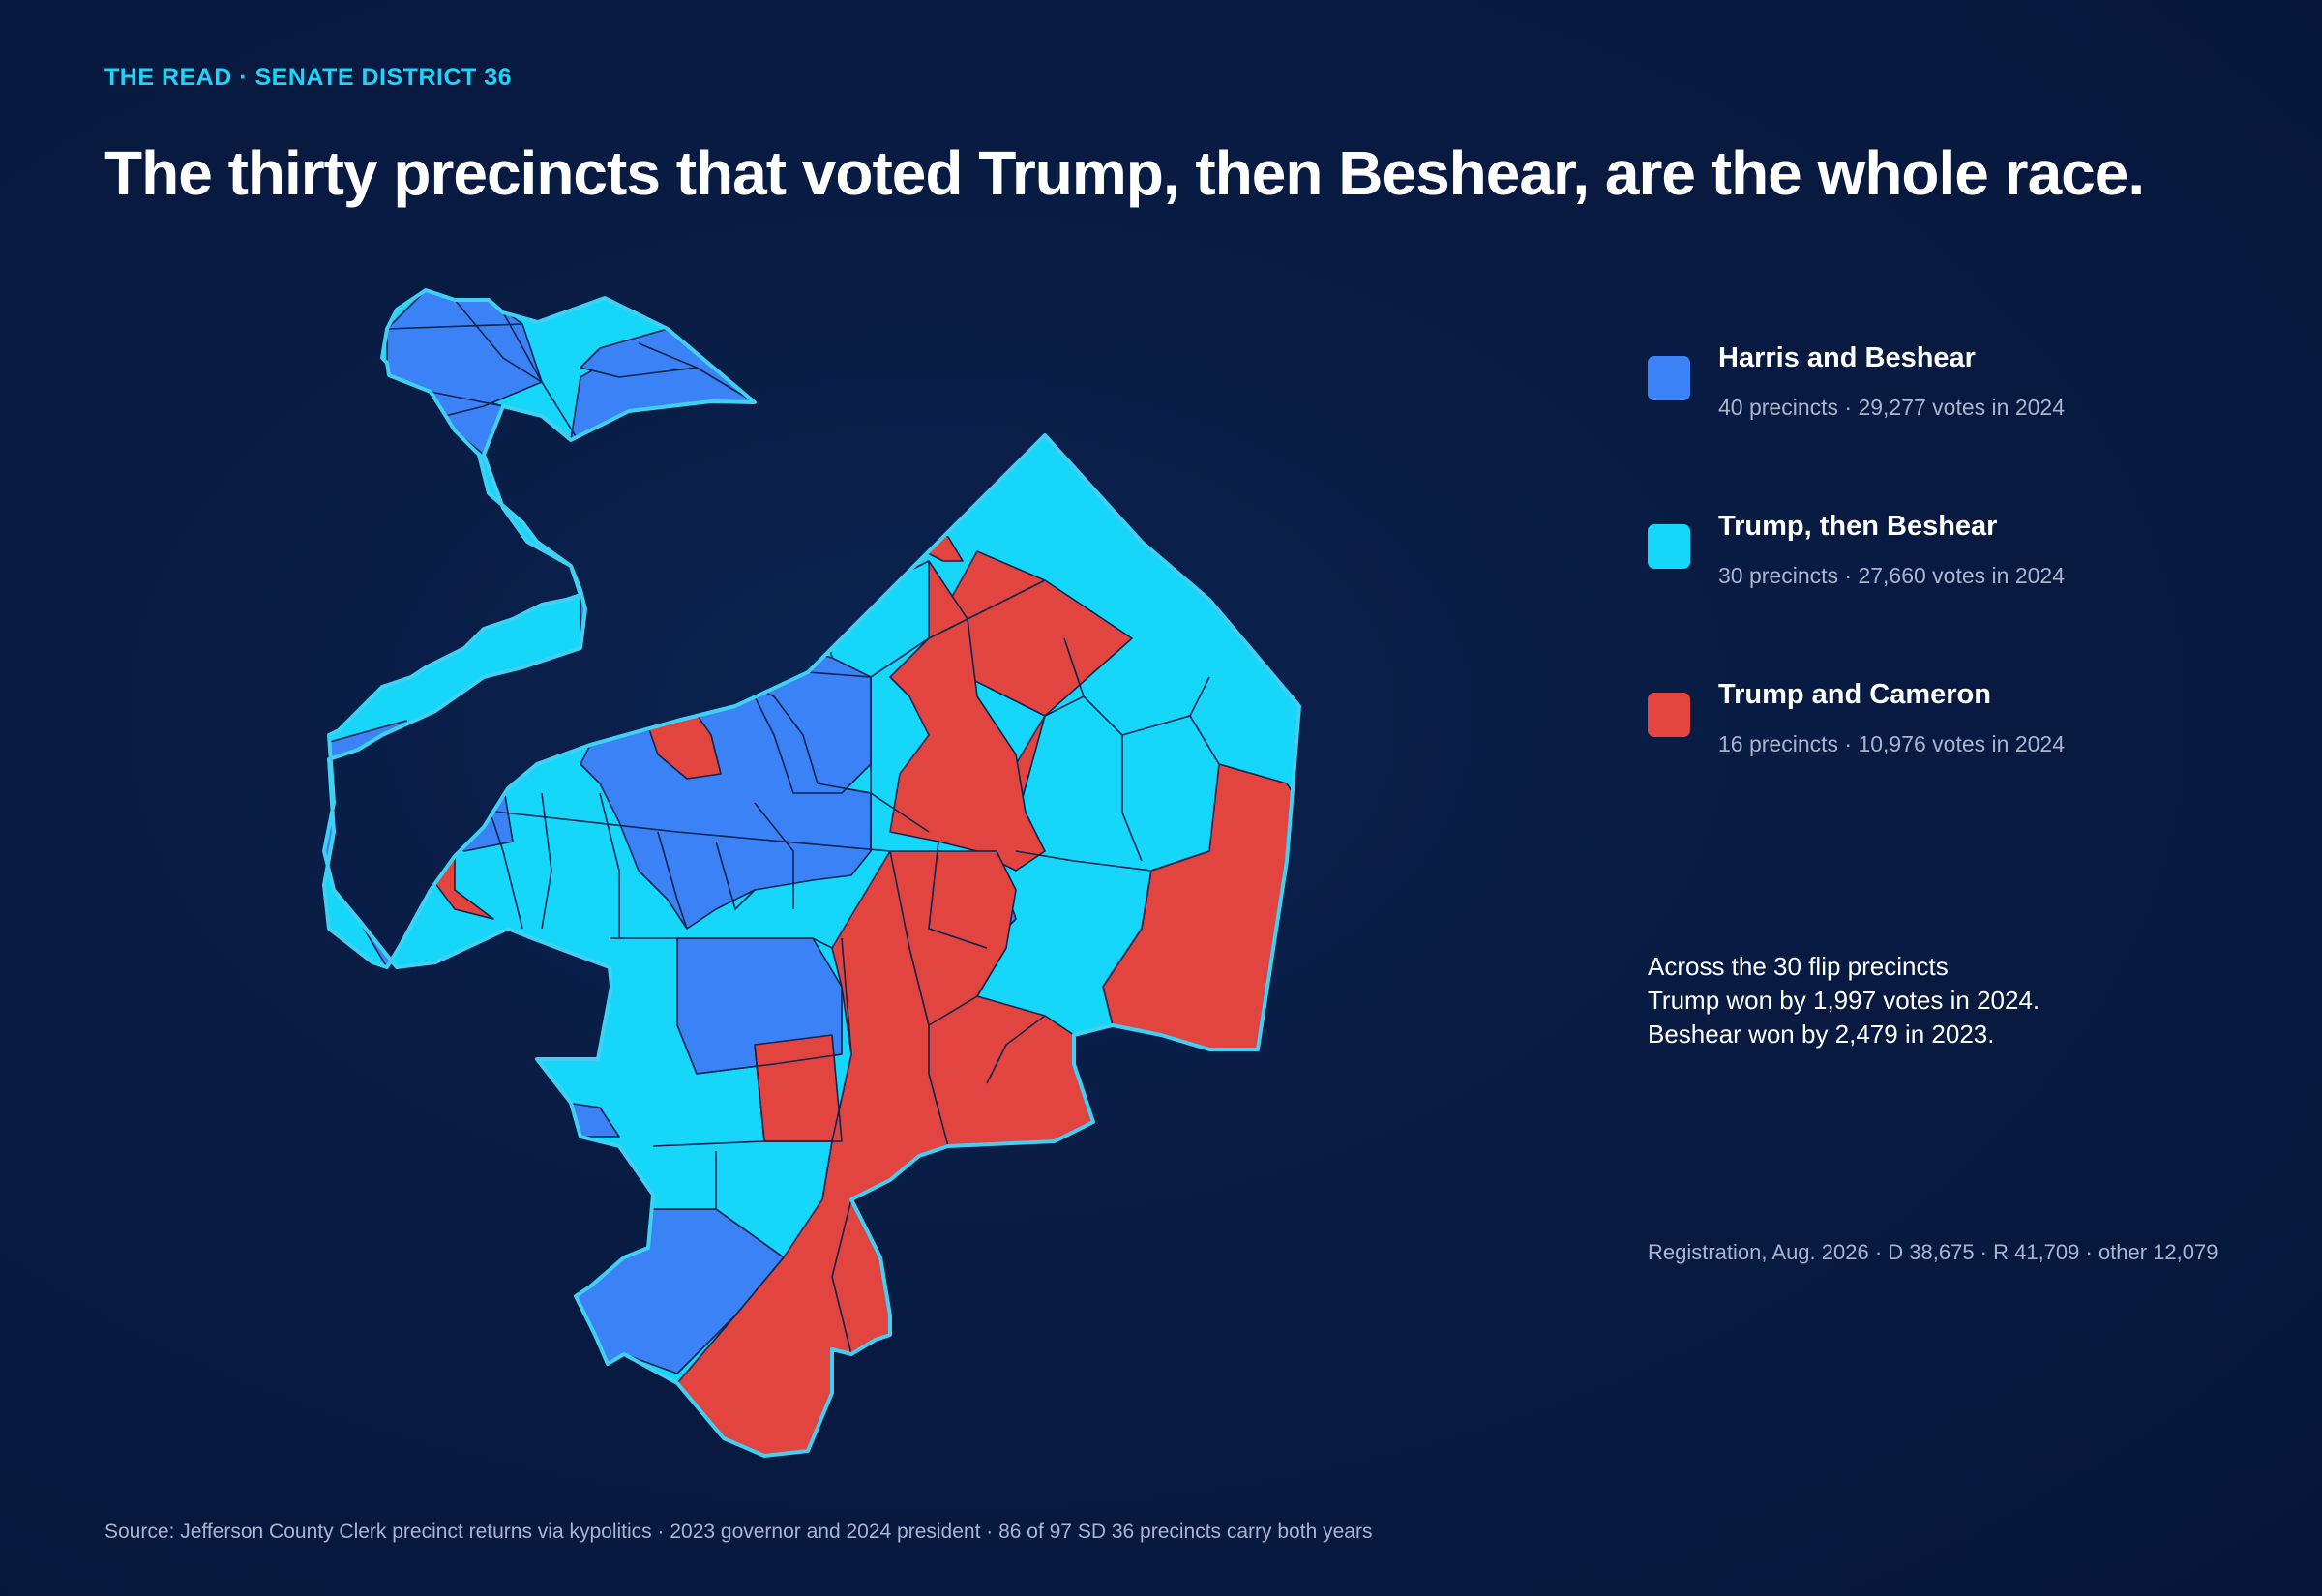 This screenshot has width=2322, height=1596. Describe the element at coordinates (798, 1088) in the screenshot. I see `precinct-red-south-west` at that location.